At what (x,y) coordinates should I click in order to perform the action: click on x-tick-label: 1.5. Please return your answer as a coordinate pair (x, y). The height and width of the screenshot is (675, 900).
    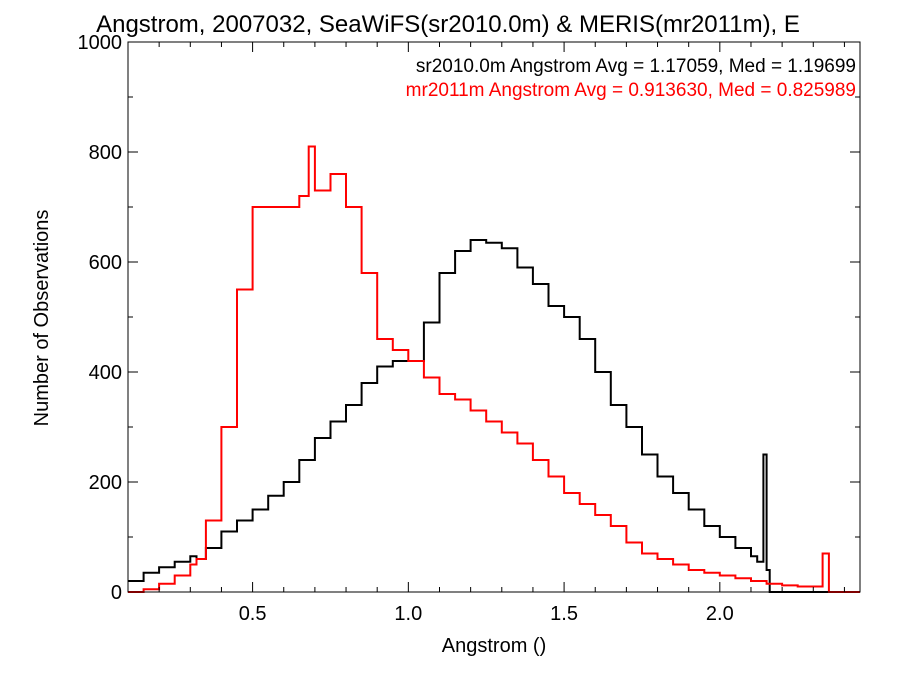
    Looking at the image, I should click on (564, 614).